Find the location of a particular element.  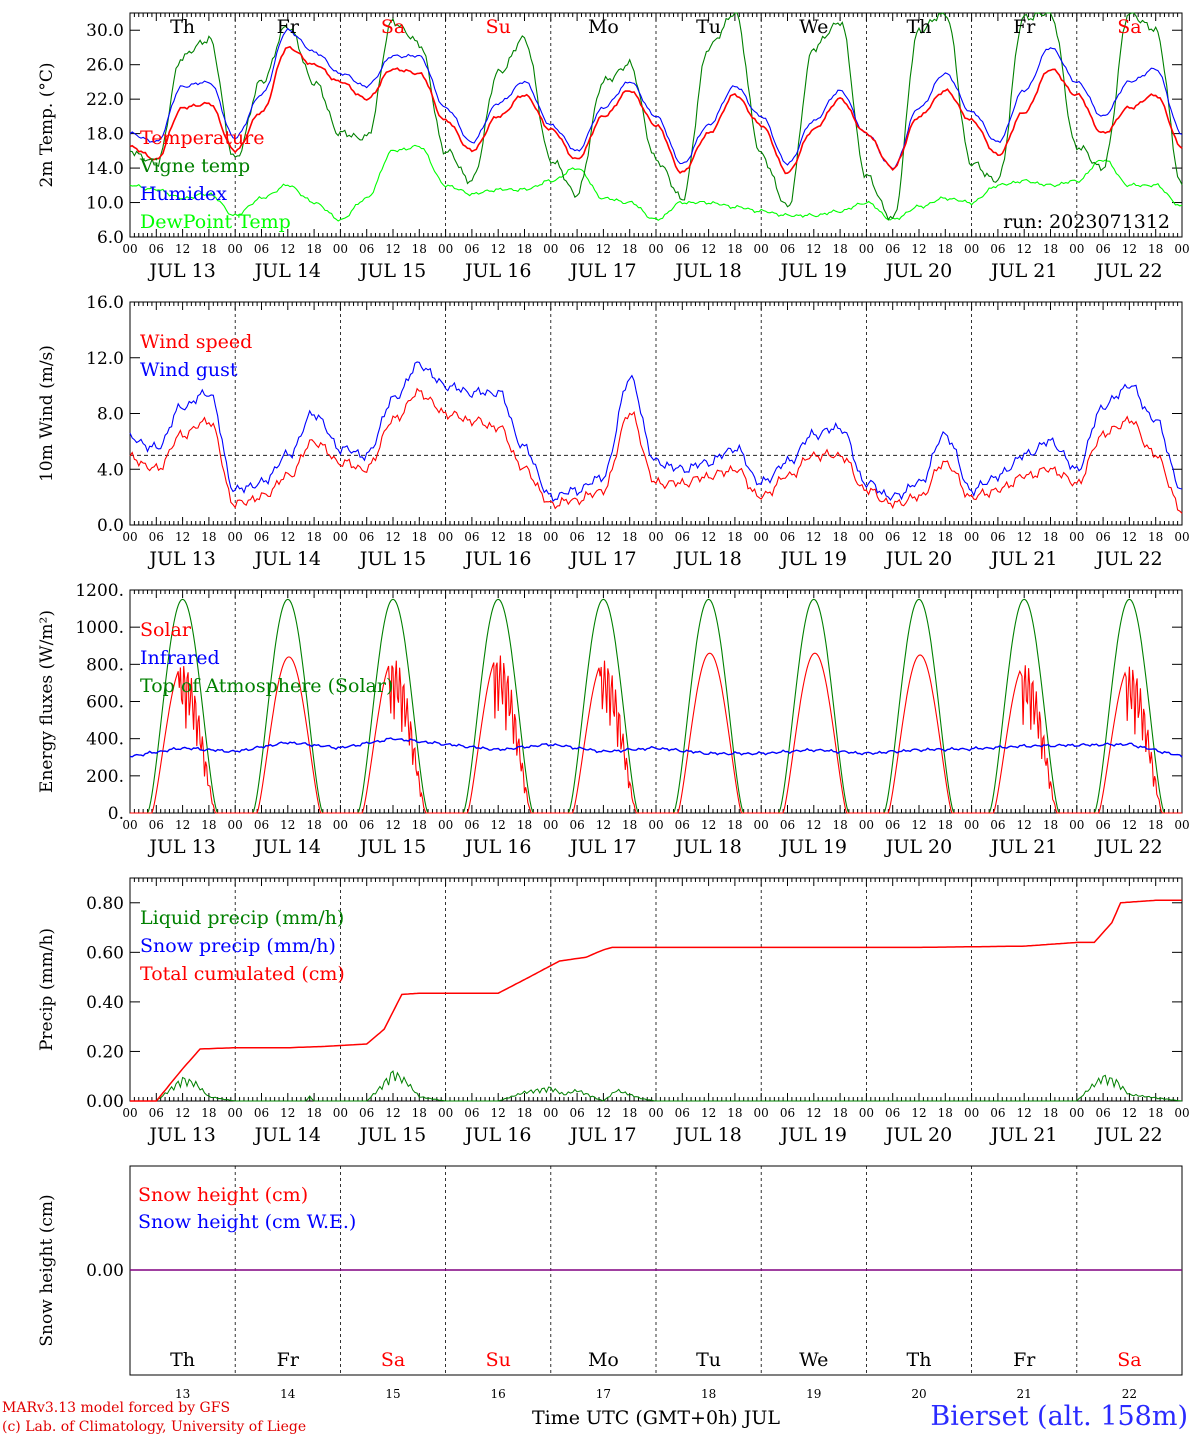

y-tick-label: 22.0 is located at coordinates (105, 100).